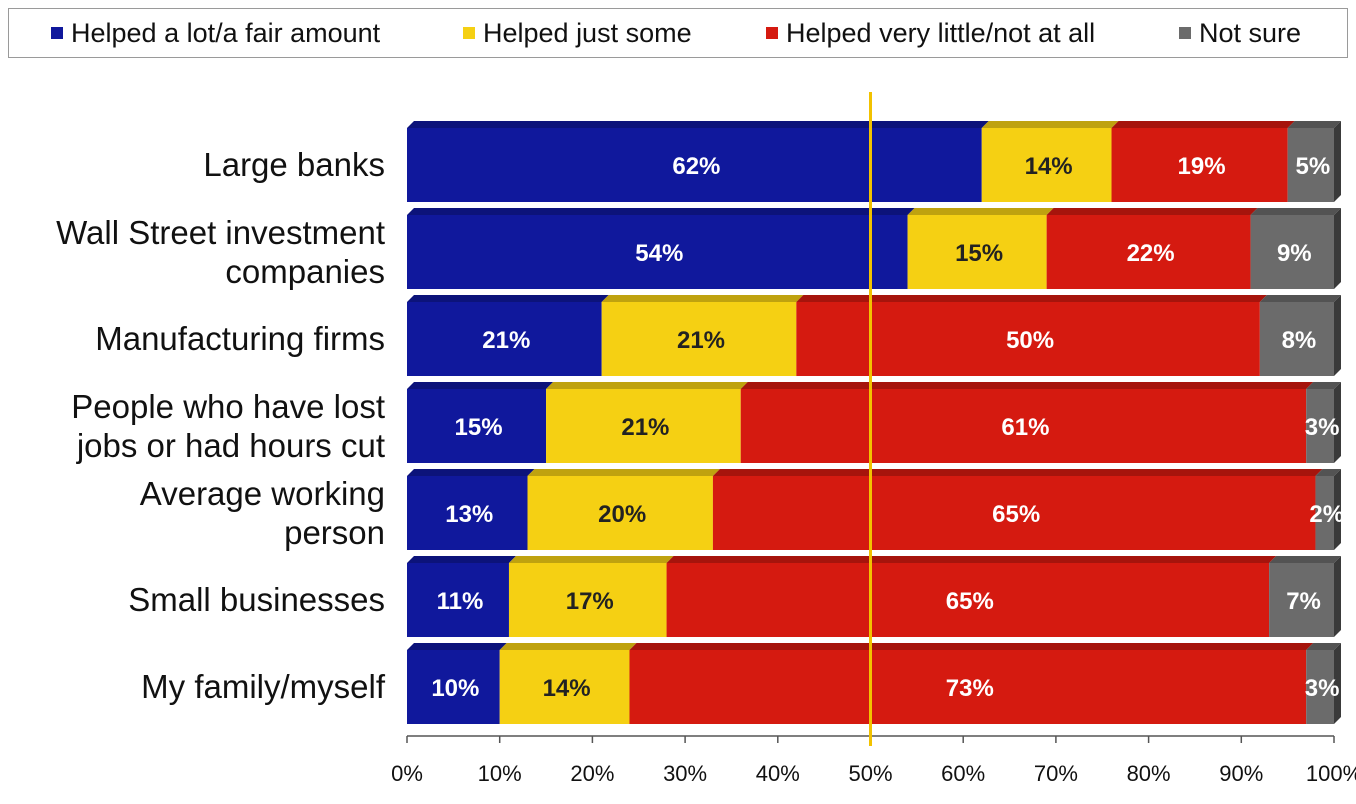  I want to click on category-label: Large banks, so click(294, 164).